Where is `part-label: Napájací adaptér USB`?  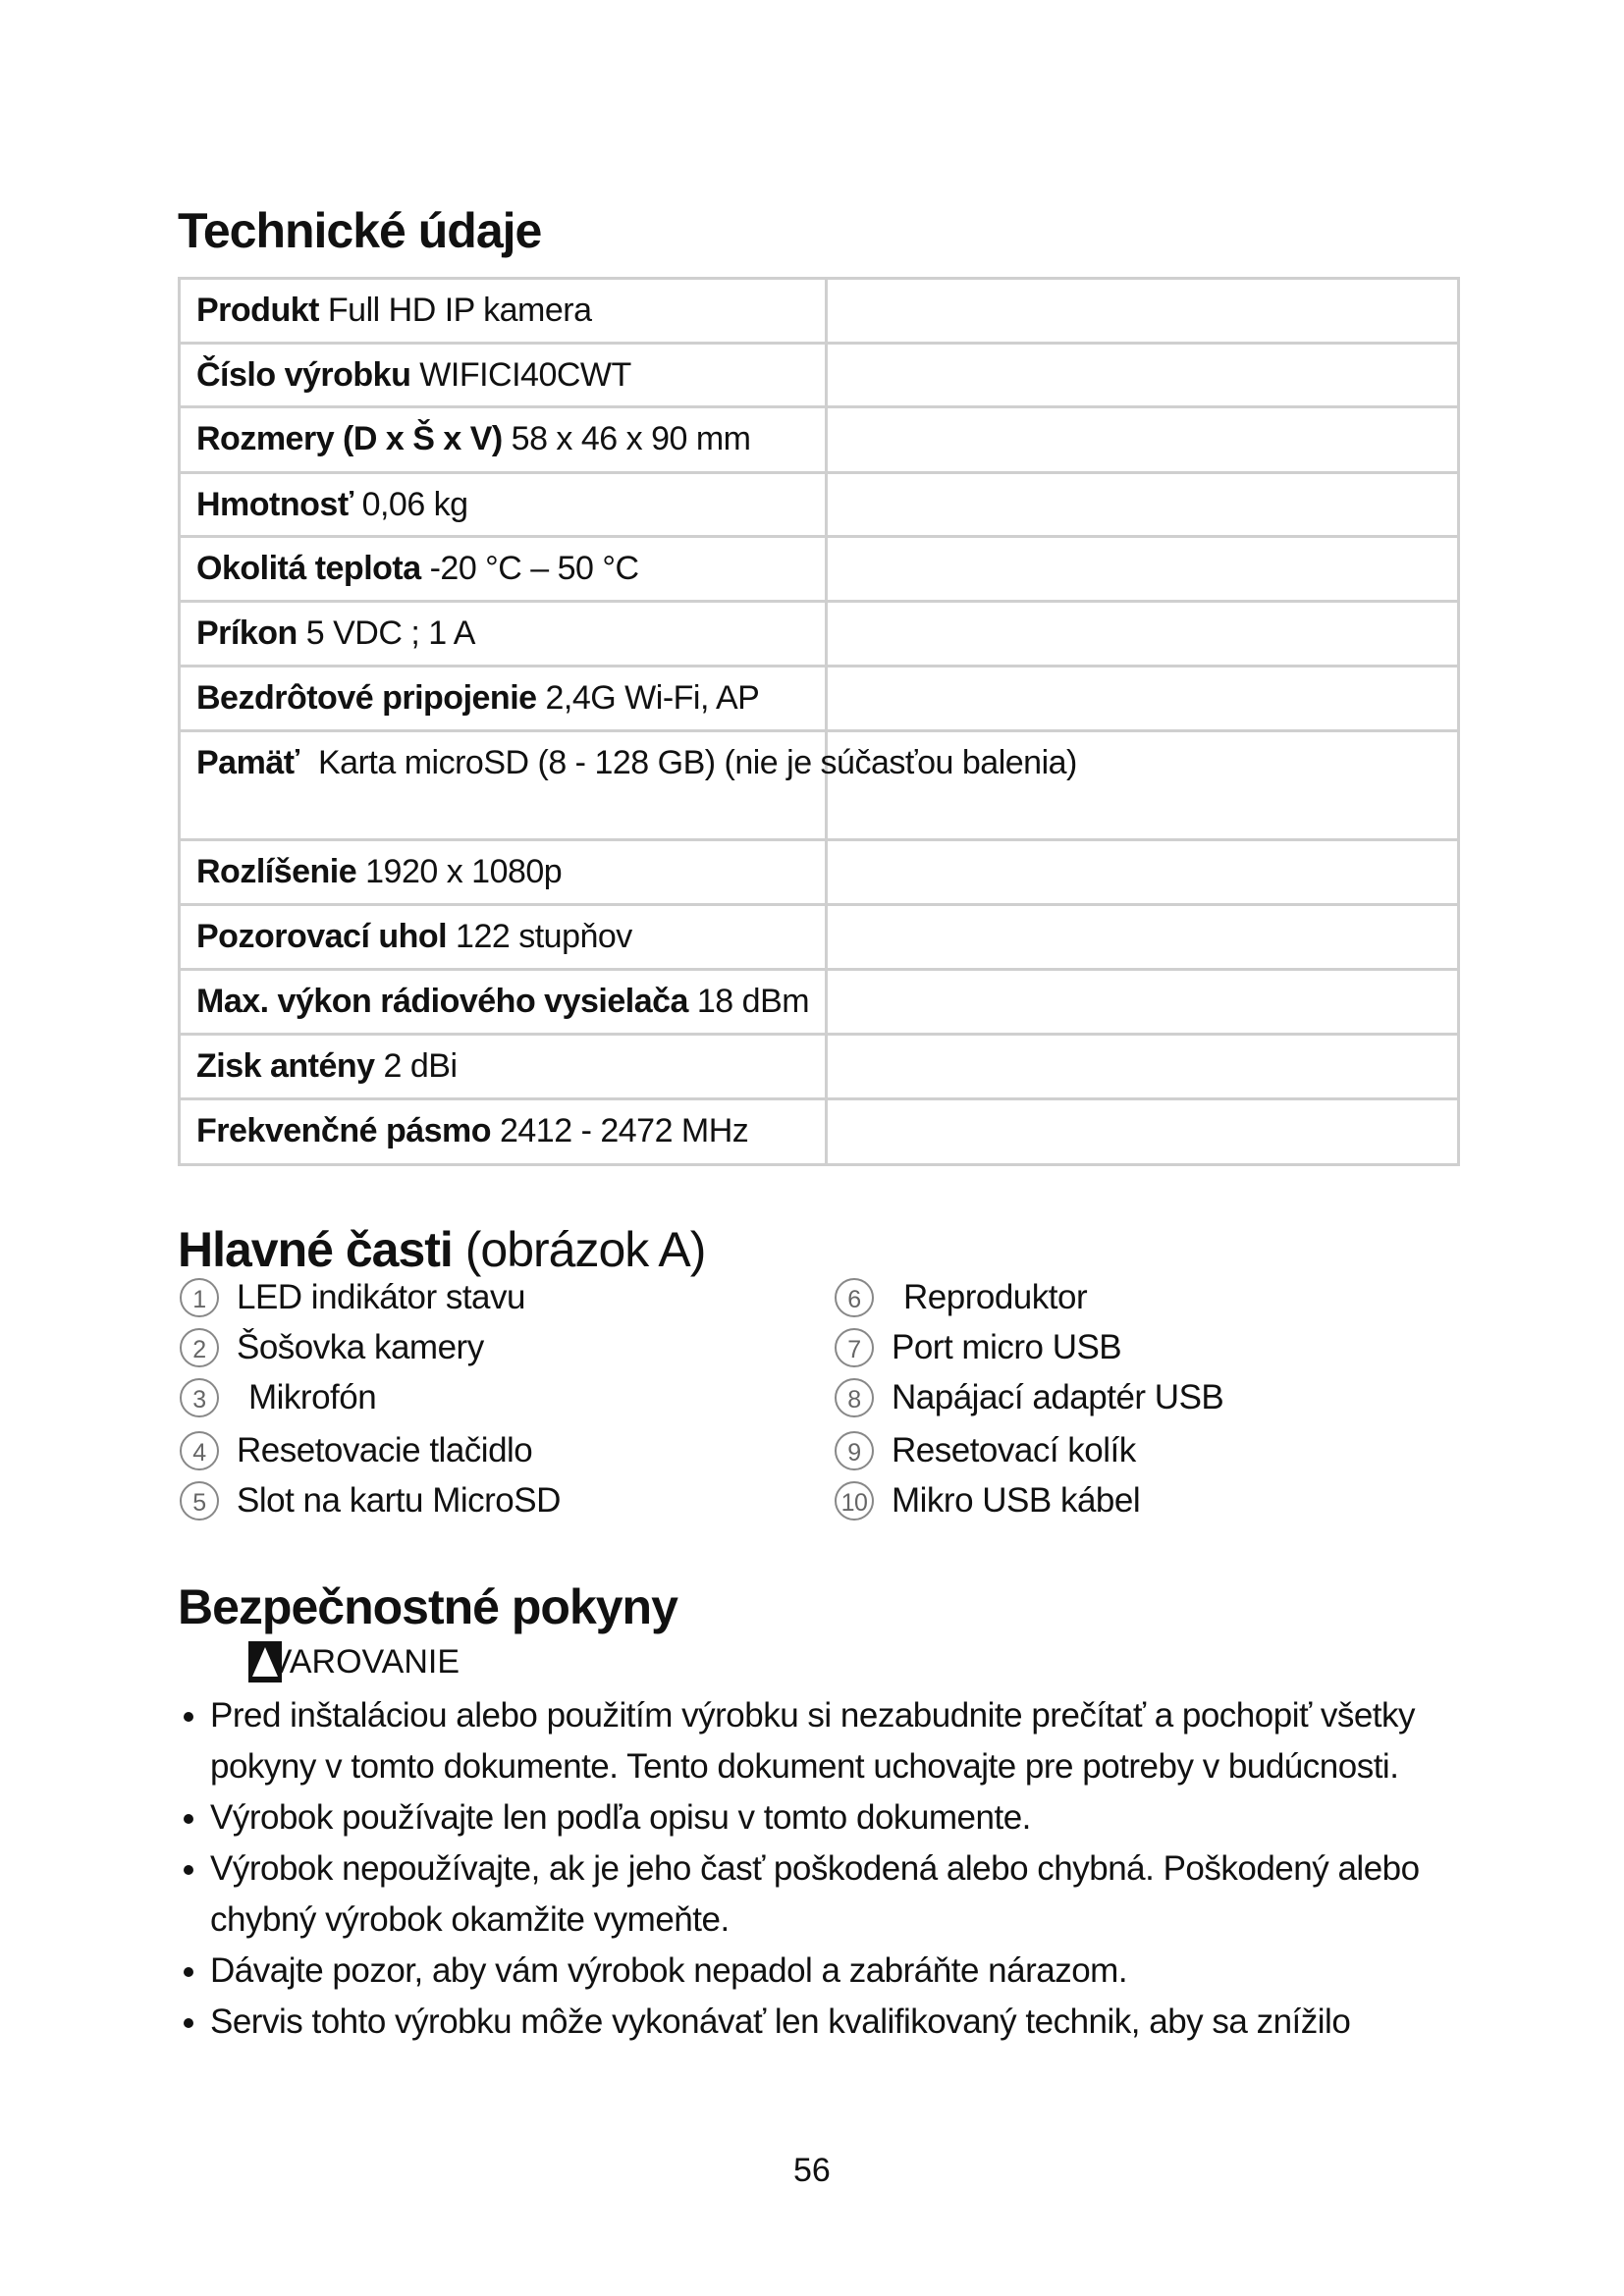 part-label: Napájací adaptér USB is located at coordinates (1058, 1397).